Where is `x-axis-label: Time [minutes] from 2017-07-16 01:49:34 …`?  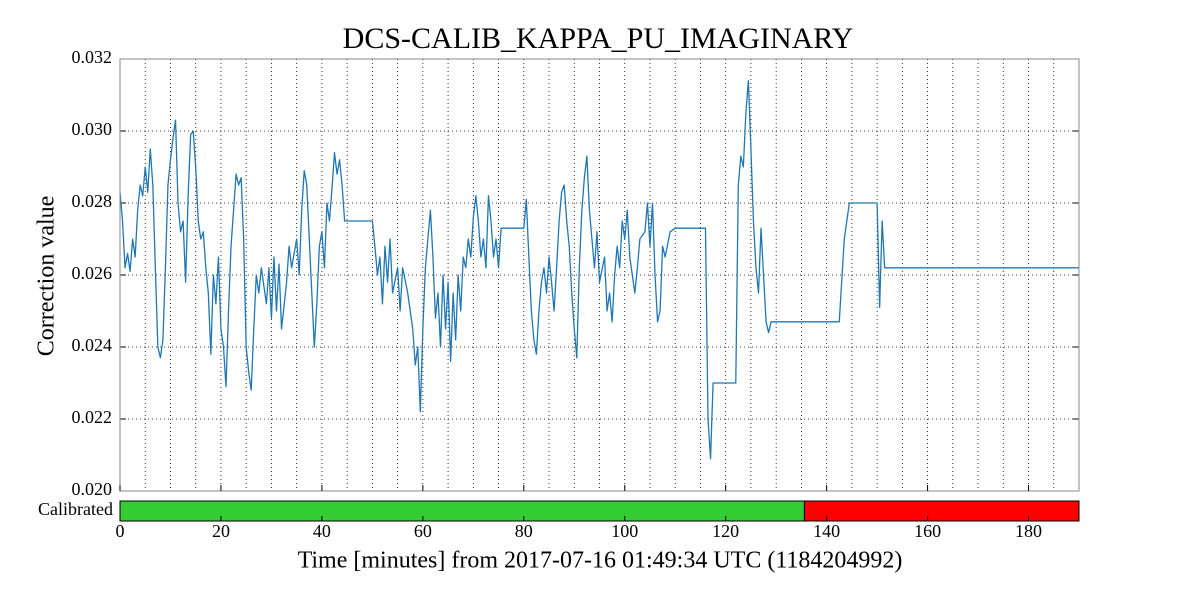 x-axis-label: Time [minutes] from 2017-07-16 01:49:34 … is located at coordinates (600, 561).